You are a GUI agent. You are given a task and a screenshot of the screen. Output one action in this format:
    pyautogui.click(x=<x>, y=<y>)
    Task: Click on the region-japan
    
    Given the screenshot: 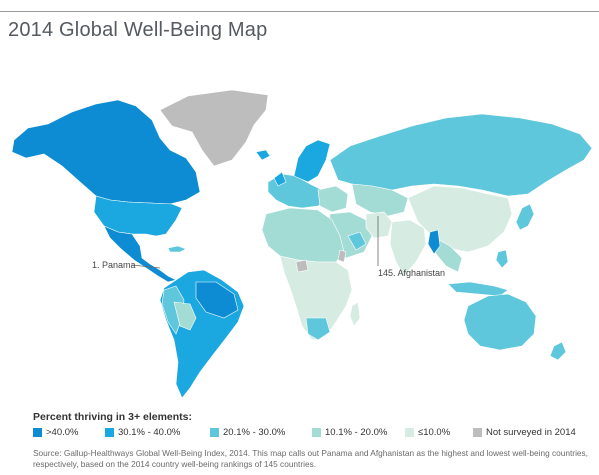 What is the action you would take?
    pyautogui.click(x=525, y=217)
    